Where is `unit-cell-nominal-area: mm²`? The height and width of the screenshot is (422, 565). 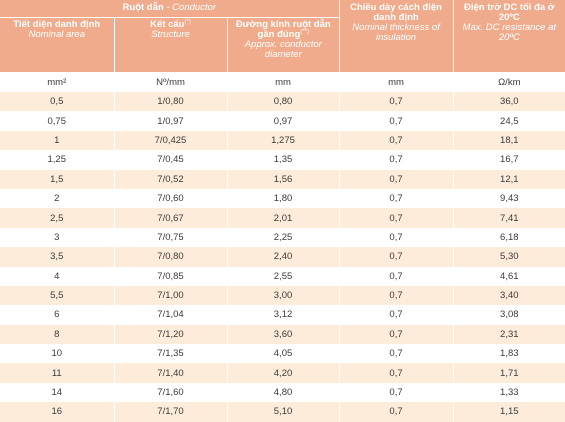
unit-cell-nominal-area: mm² is located at coordinates (57, 82).